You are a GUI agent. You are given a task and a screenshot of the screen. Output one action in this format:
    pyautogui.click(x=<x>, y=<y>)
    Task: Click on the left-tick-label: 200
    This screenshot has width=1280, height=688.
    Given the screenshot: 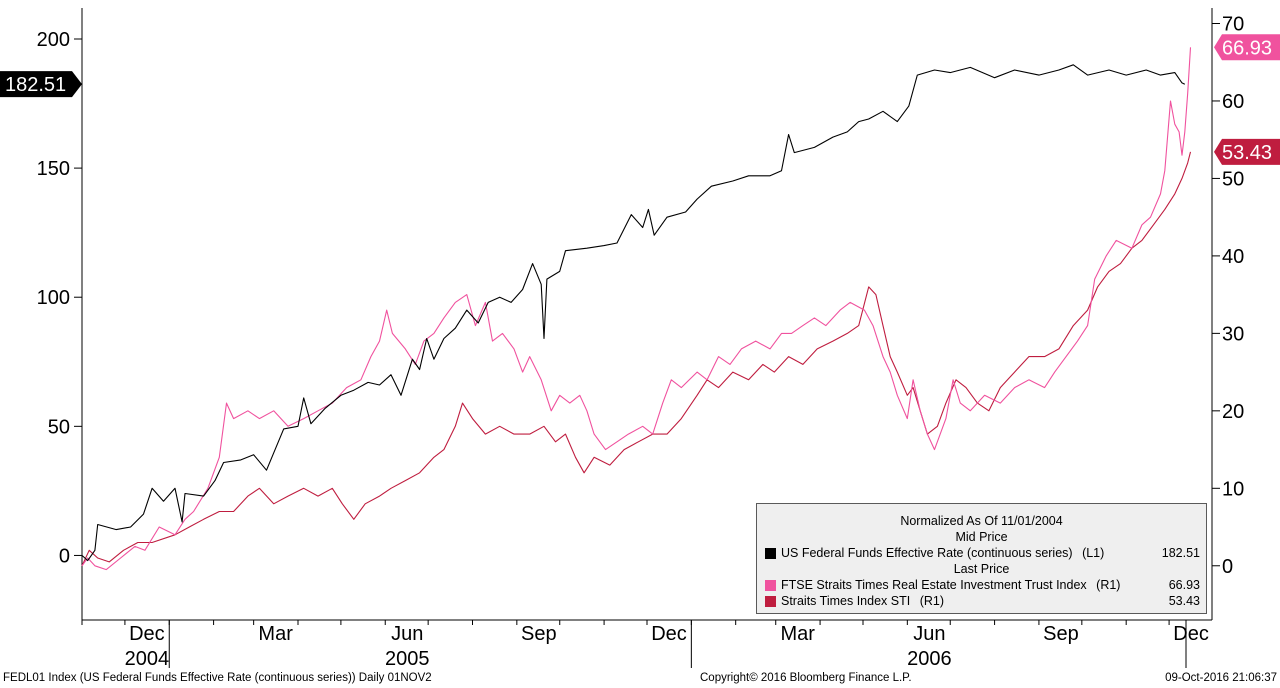 What is the action you would take?
    pyautogui.click(x=53, y=40)
    